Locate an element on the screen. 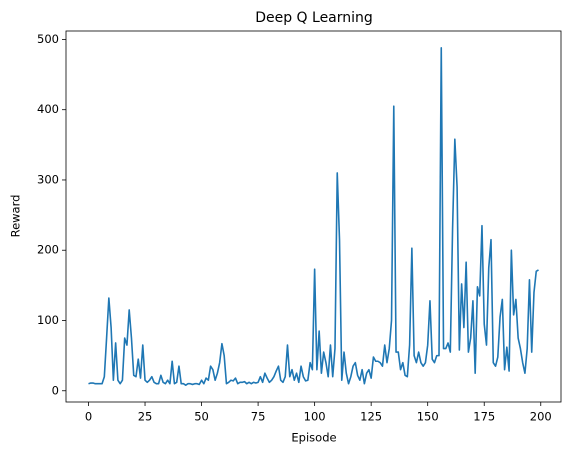  x-tick-label: 125 is located at coordinates (371, 417).